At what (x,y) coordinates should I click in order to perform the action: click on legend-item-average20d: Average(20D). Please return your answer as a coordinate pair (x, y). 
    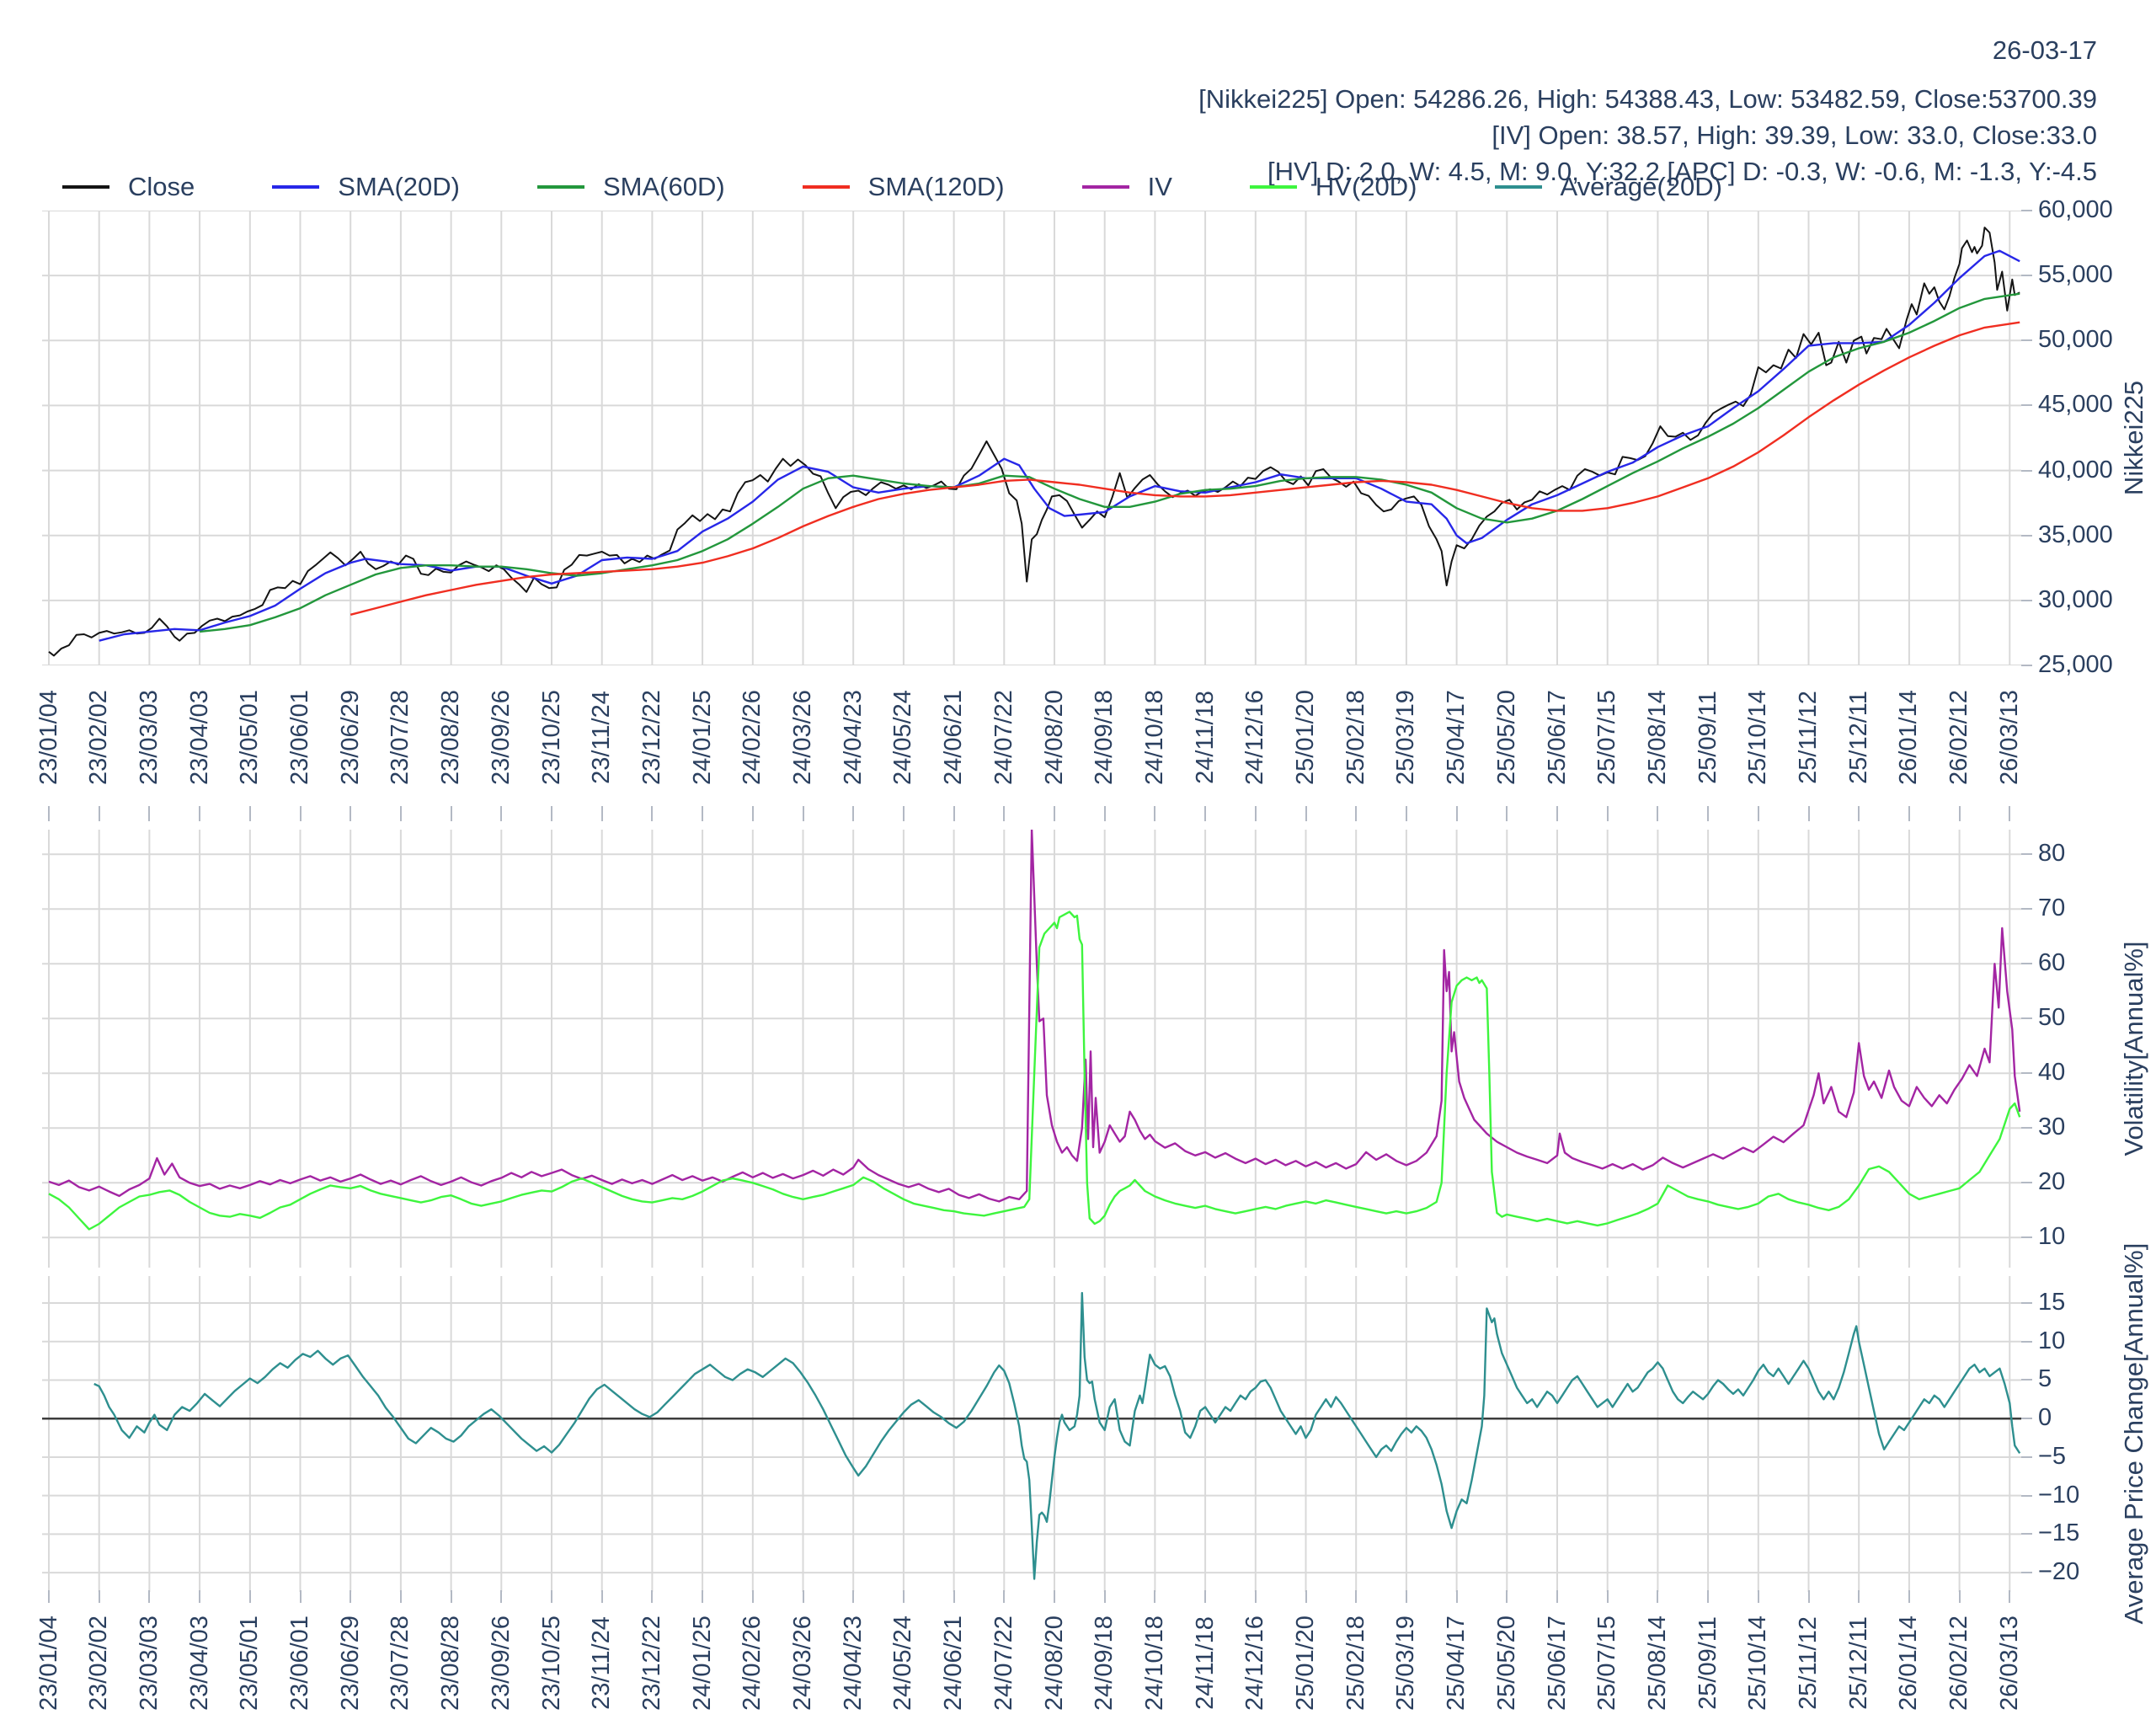
    Looking at the image, I should click on (1608, 187).